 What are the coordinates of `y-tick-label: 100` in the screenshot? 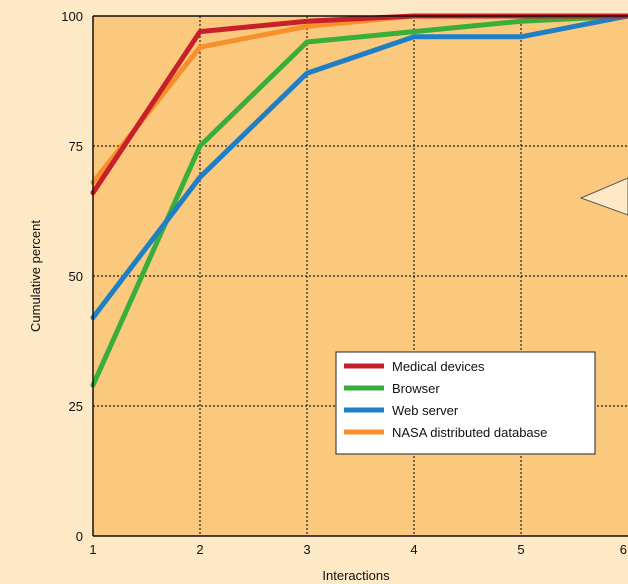 It's located at (72, 16).